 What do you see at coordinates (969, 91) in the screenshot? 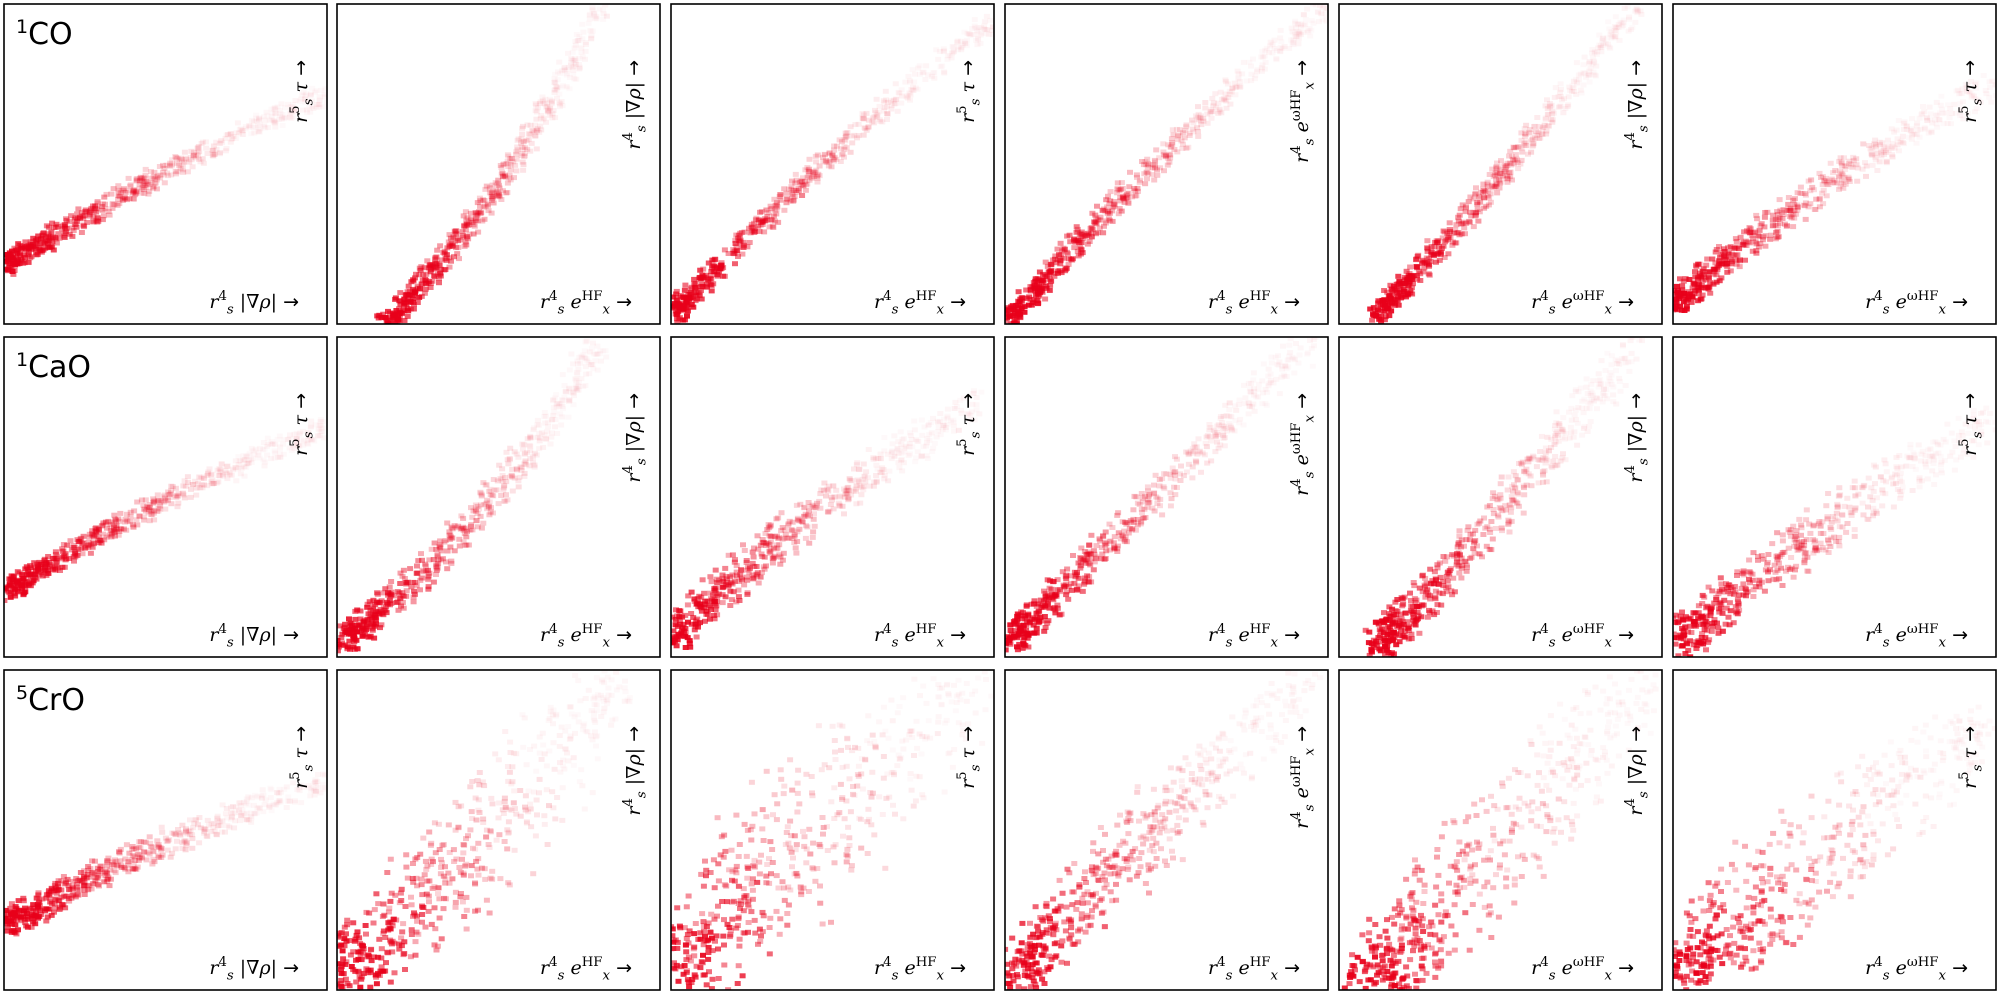
I see `y-axis-label: r5s τ →` at bounding box center [969, 91].